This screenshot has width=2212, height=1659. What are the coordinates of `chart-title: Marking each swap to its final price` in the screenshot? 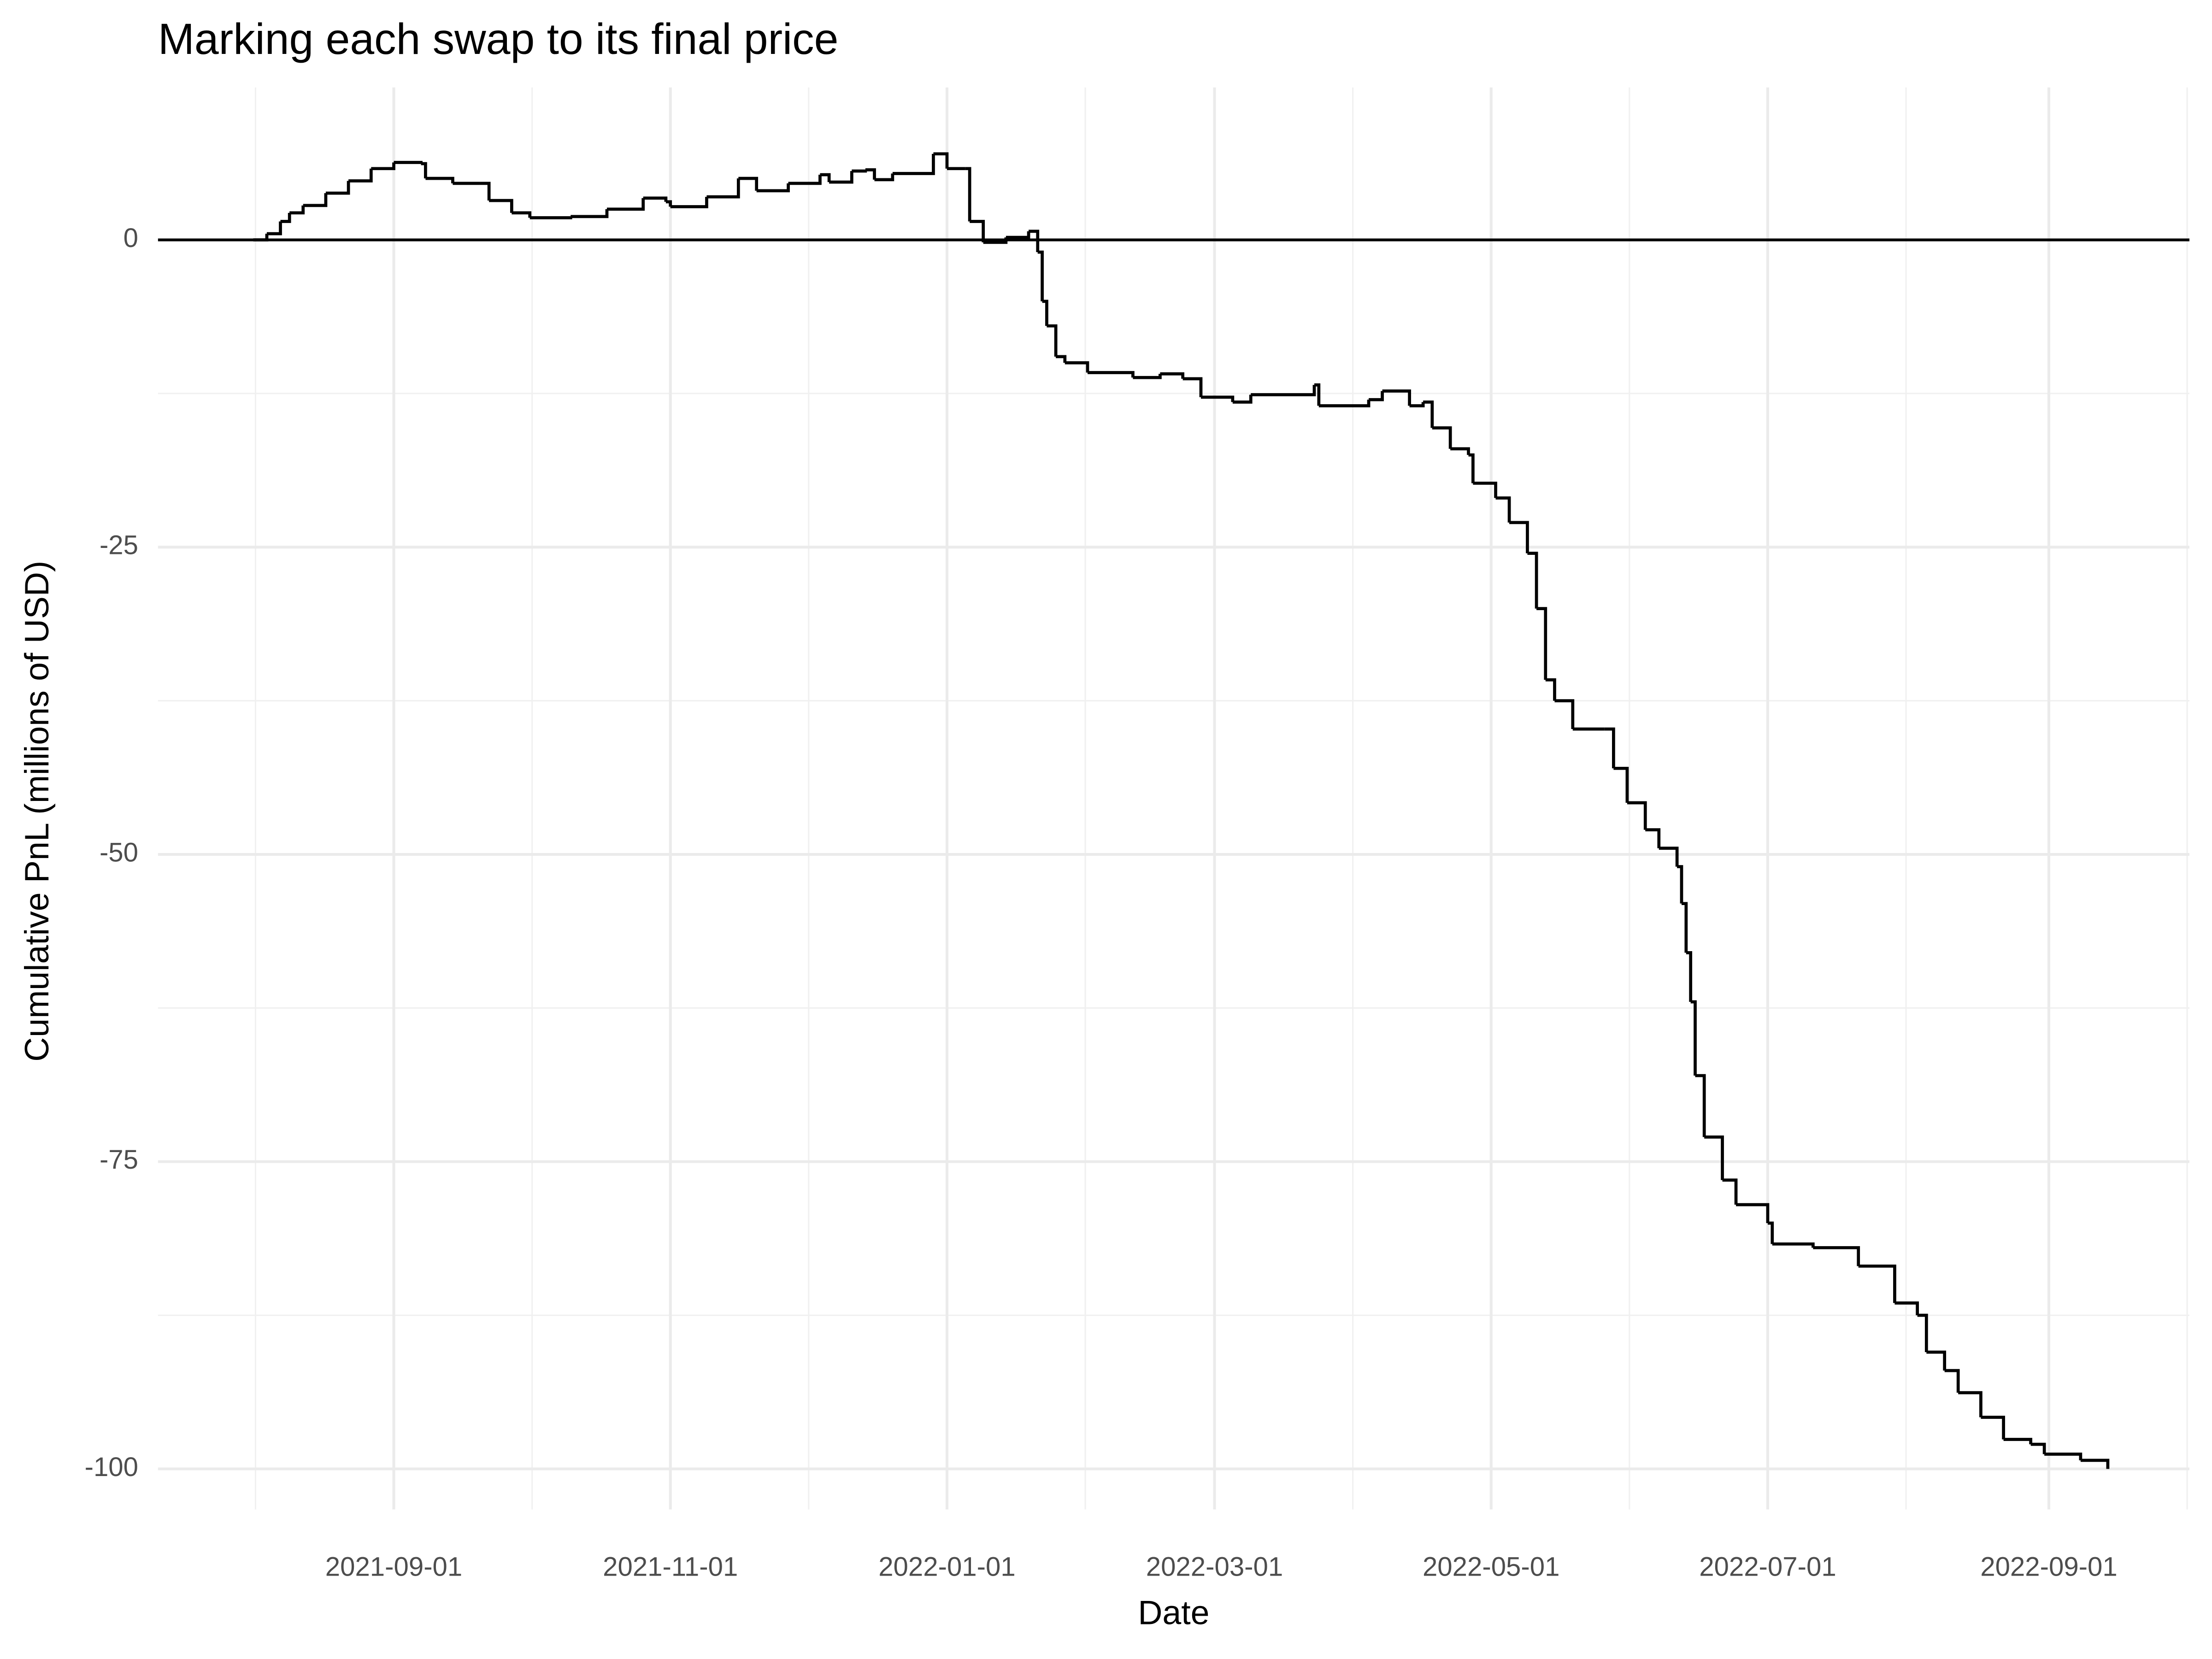 It's located at (498, 39).